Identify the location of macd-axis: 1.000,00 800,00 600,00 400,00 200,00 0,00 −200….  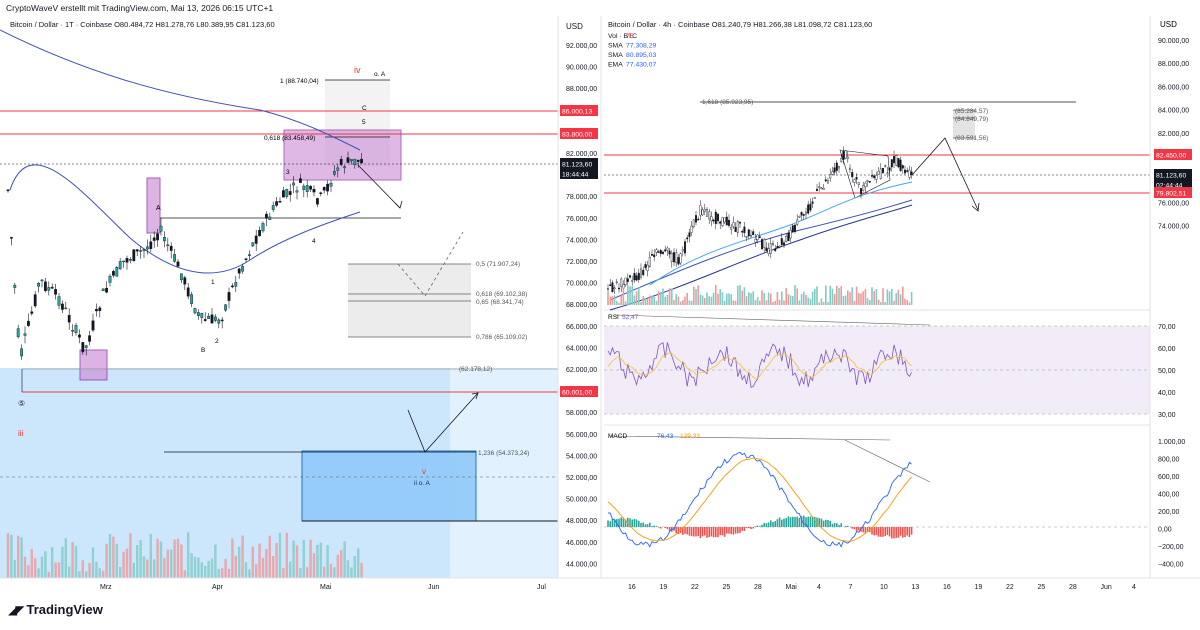
(1171, 504).